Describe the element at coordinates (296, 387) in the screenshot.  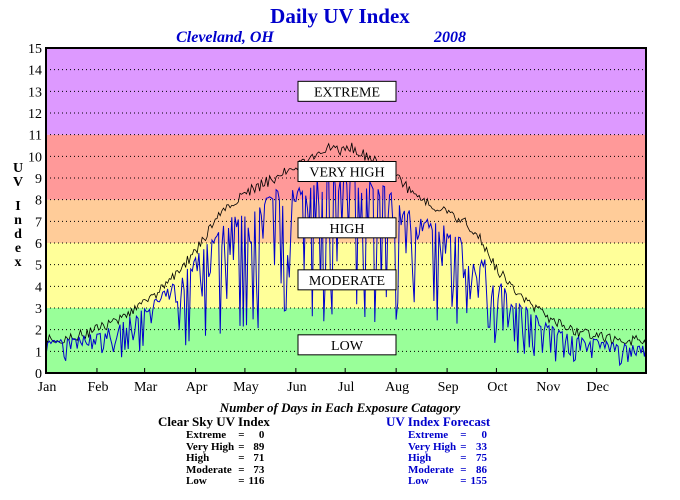
I see `x-tick-label: Jun` at that location.